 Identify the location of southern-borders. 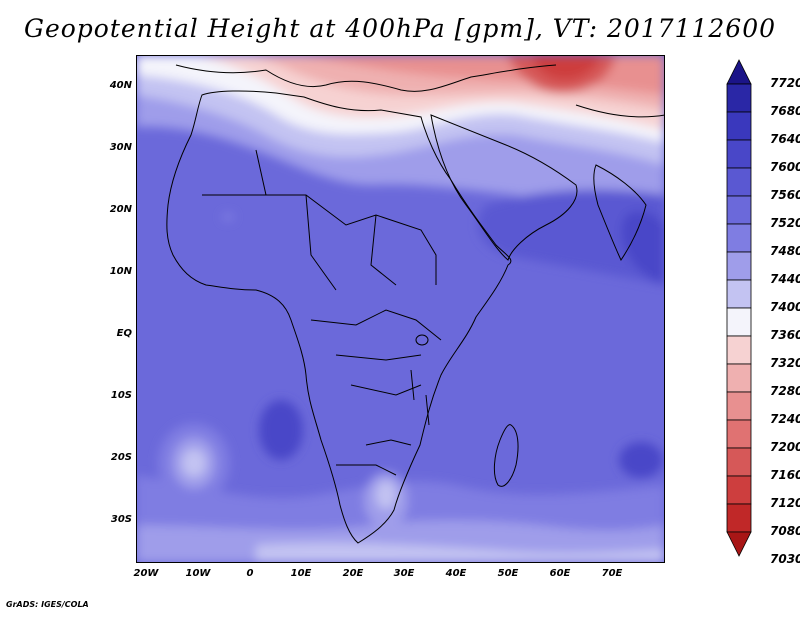
(374, 457).